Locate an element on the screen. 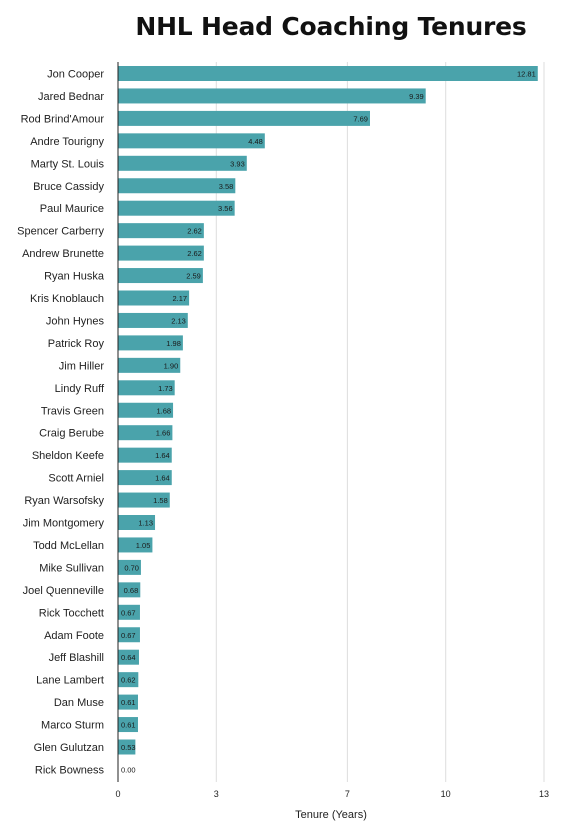  value-label-29: 0.61 is located at coordinates (128, 725).